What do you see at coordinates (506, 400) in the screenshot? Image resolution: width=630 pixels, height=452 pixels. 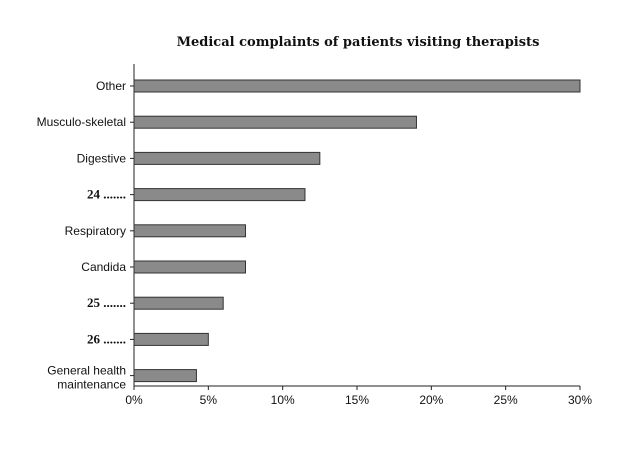 I see `x-tick-label-5: 25%` at bounding box center [506, 400].